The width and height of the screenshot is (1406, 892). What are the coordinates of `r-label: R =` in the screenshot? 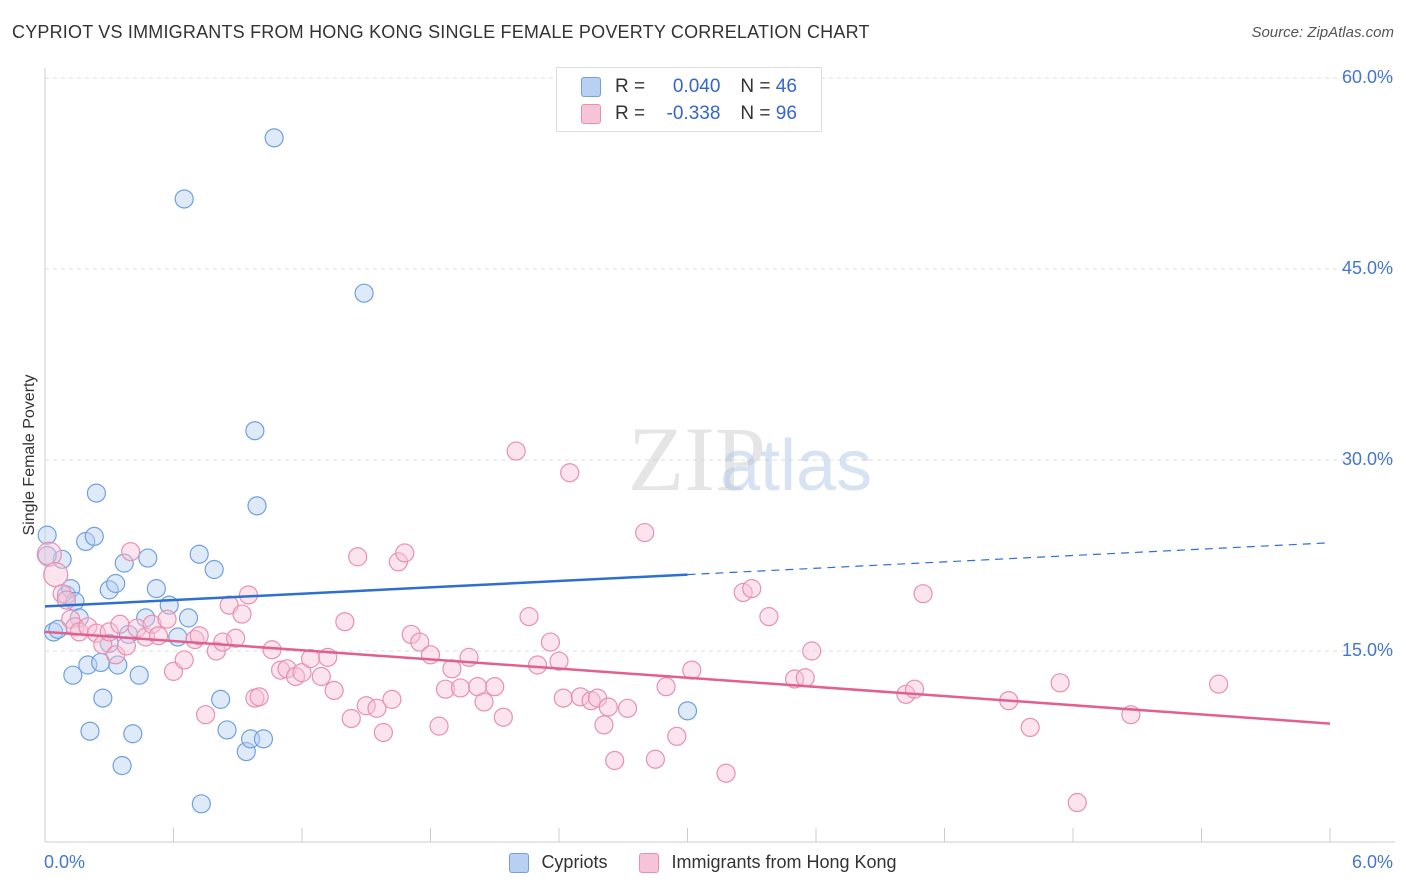 It's located at (630, 113).